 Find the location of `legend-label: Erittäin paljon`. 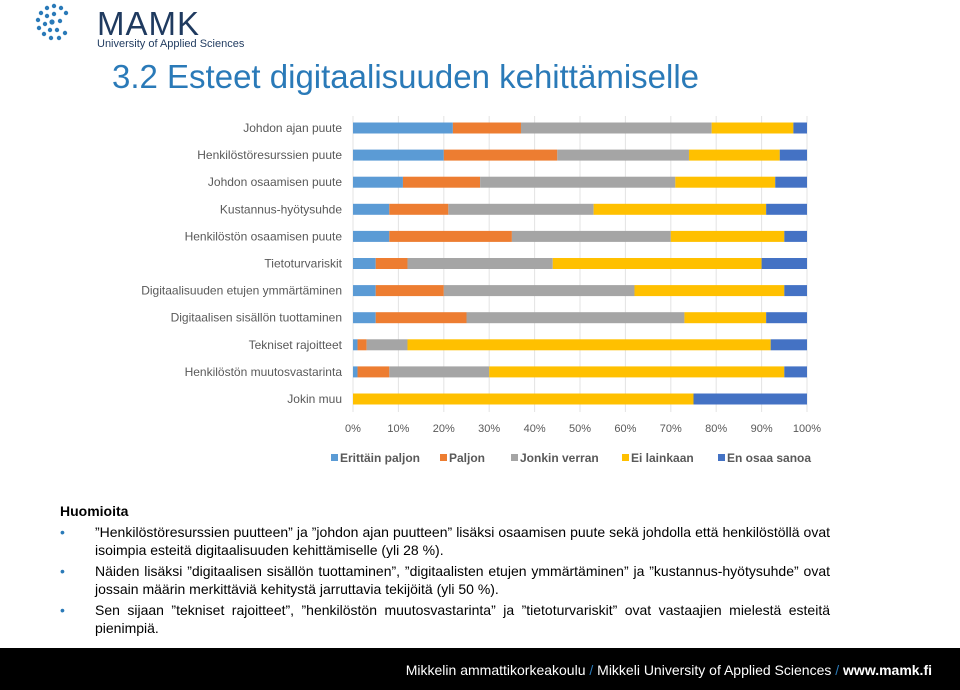

legend-label: Erittäin paljon is located at coordinates (380, 458).